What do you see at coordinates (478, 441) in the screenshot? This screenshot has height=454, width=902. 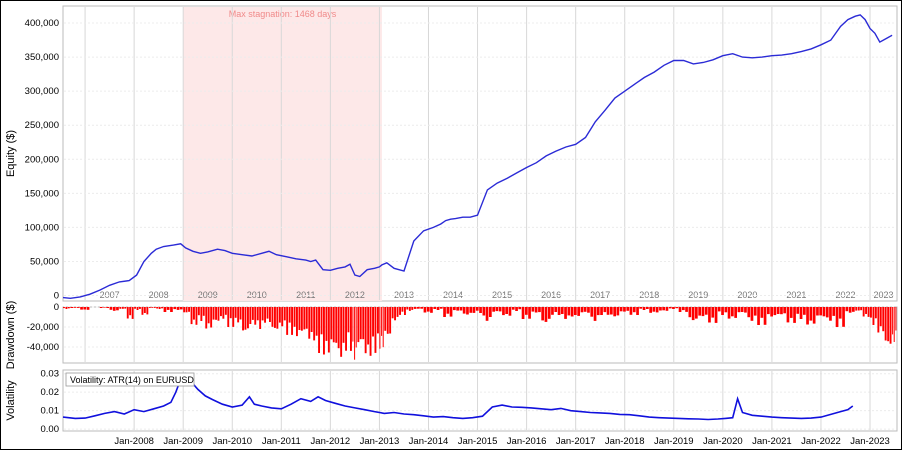 I see `volatility-x-tick-label: Jan-2015` at bounding box center [478, 441].